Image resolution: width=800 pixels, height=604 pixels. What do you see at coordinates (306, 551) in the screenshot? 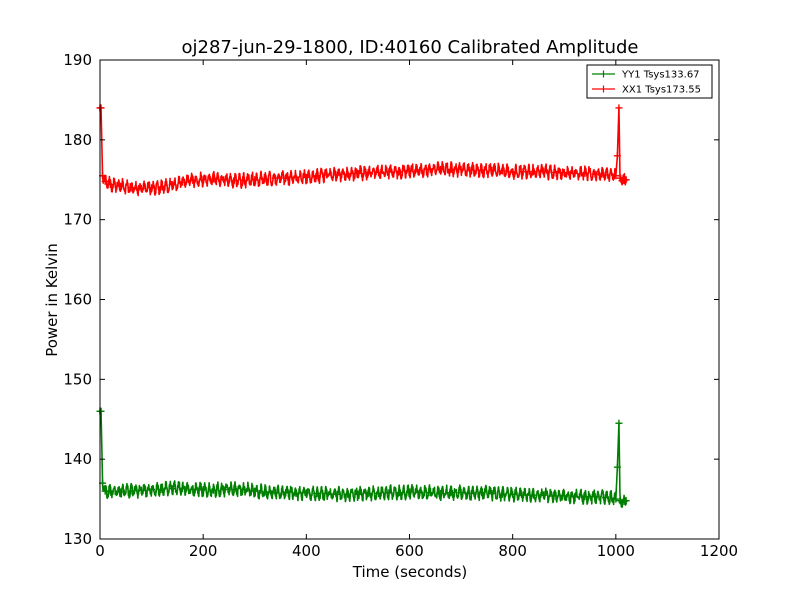
I see `x-tick-label: 400` at bounding box center [306, 551].